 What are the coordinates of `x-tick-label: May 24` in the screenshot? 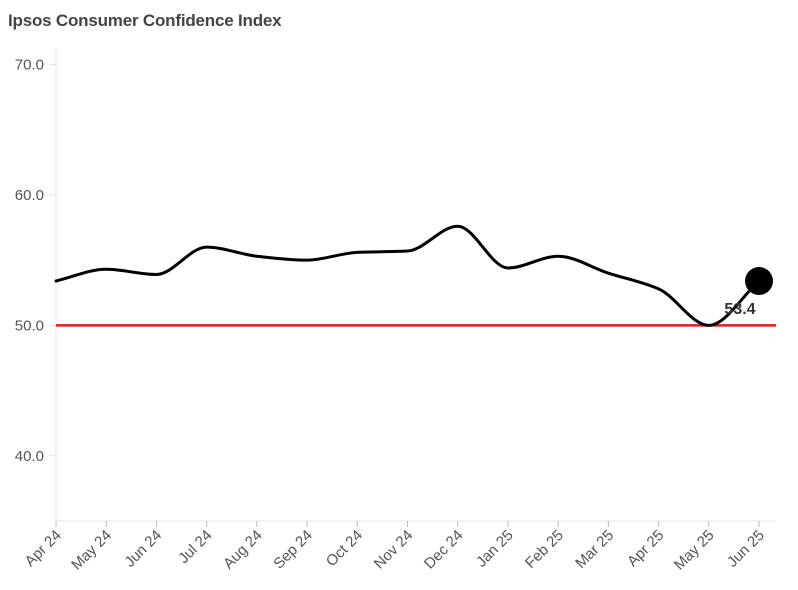 It's located at (91, 550).